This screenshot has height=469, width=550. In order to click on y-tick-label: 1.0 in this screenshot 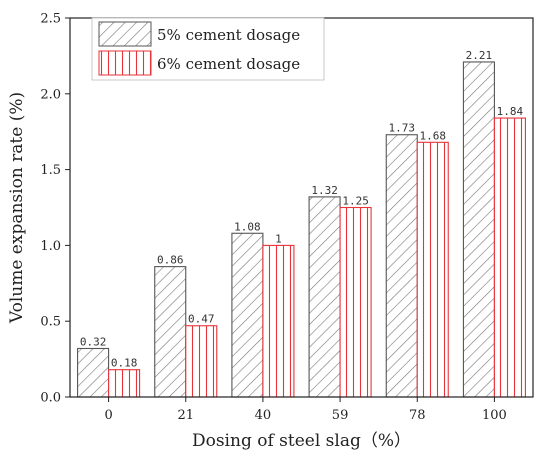, I will do `click(50, 246)`.